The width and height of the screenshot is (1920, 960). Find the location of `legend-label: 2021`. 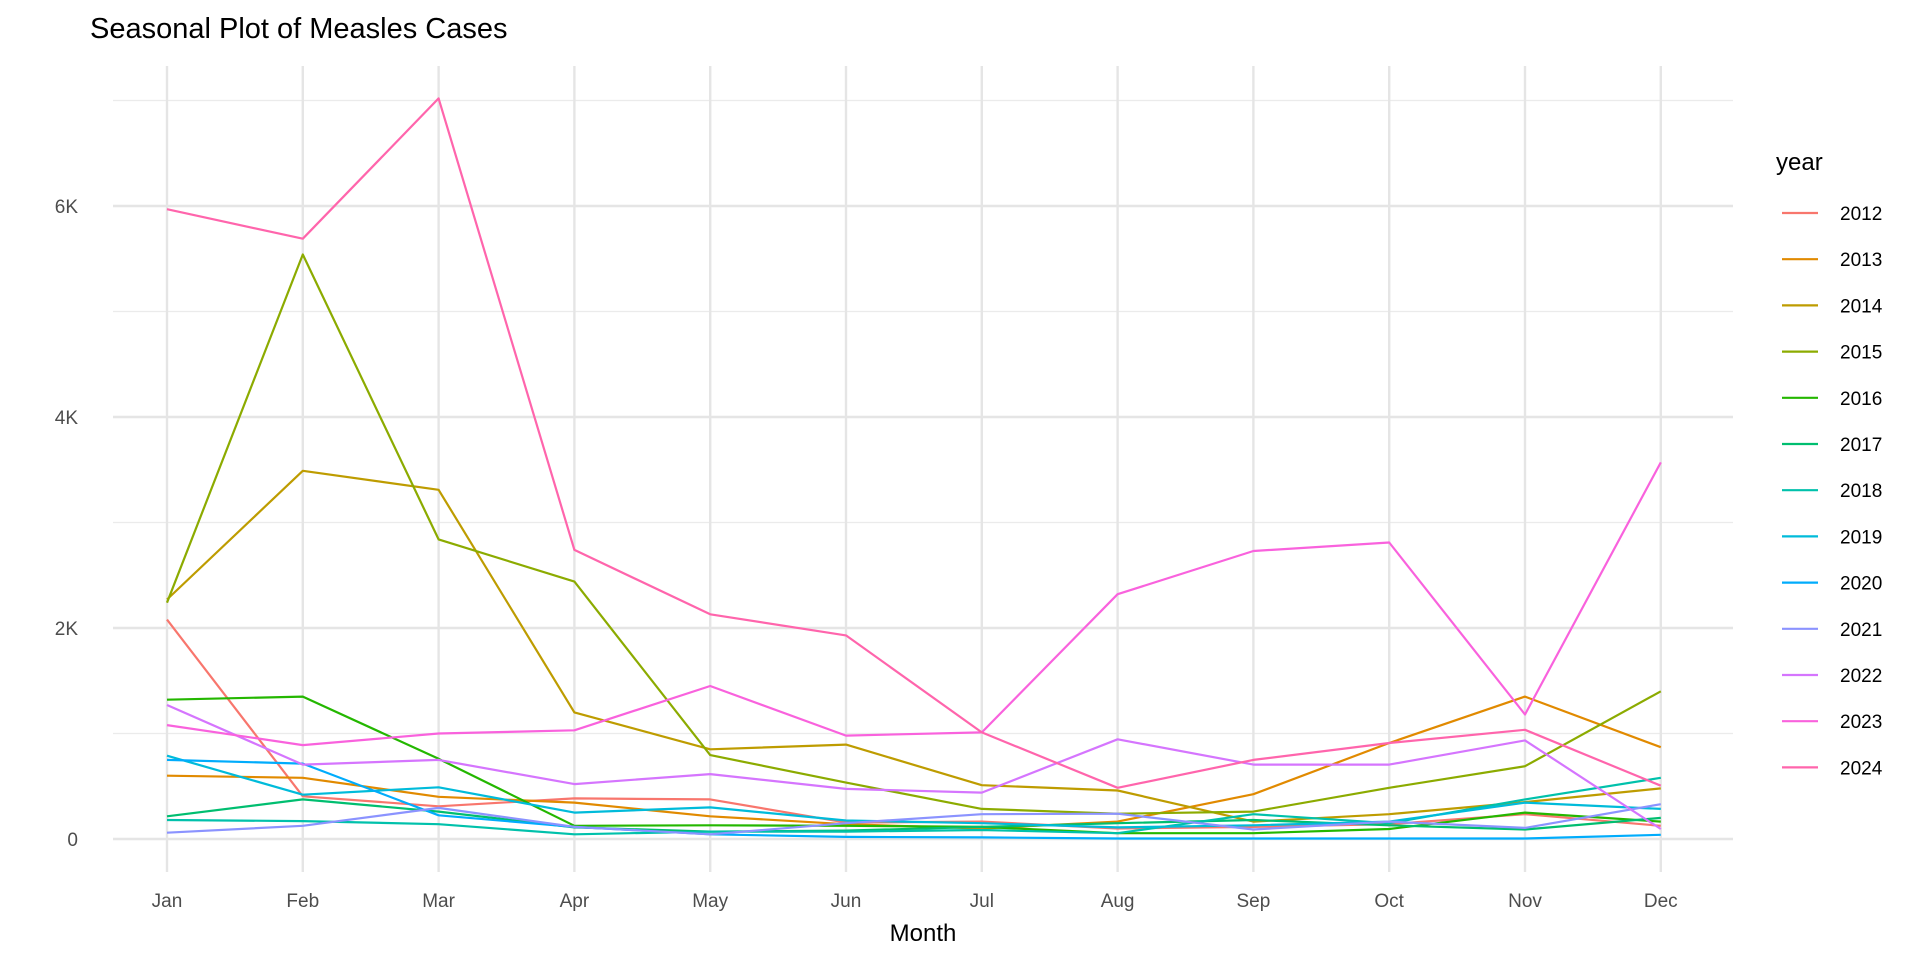

legend-label: 2021 is located at coordinates (1861, 630).